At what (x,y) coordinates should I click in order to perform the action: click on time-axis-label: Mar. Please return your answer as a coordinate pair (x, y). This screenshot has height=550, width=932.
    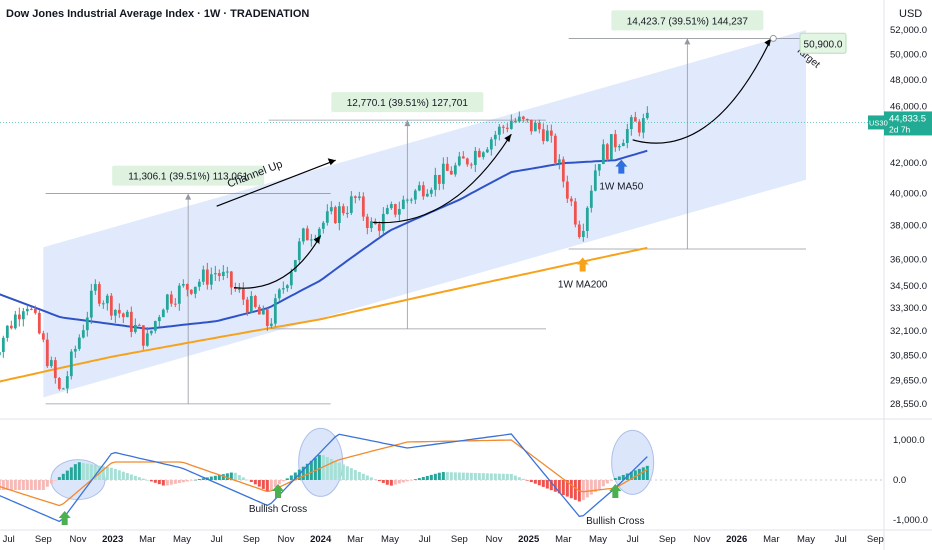
    Looking at the image, I should click on (147, 539).